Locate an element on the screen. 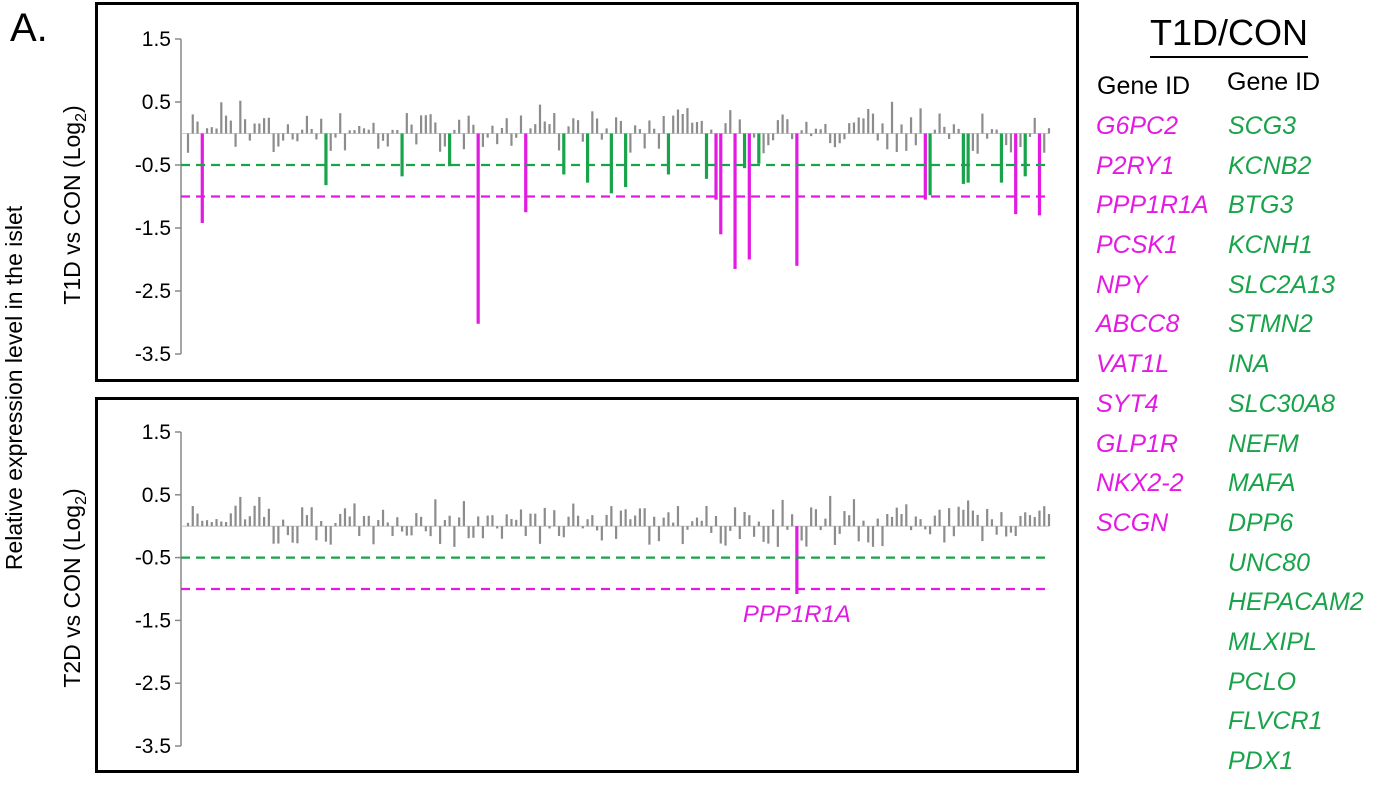 The height and width of the screenshot is (785, 1384). legend-gene: STMN2 is located at coordinates (1270, 324).